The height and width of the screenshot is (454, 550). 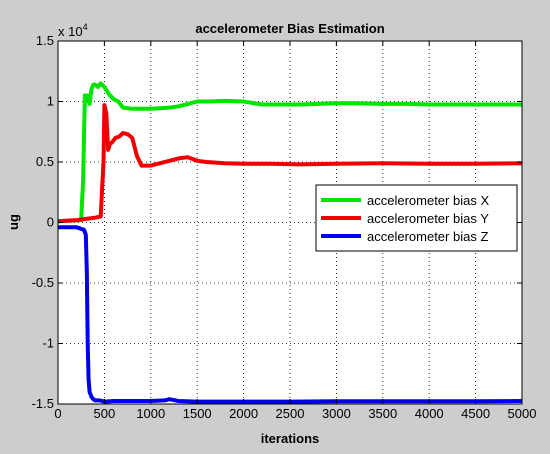 What do you see at coordinates (150, 413) in the screenshot?
I see `x-tick-label: 1000` at bounding box center [150, 413].